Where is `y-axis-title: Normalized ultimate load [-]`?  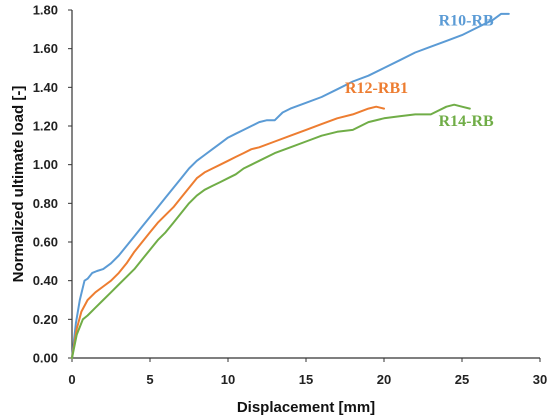 y-axis-title: Normalized ultimate load [-] is located at coordinates (18, 184).